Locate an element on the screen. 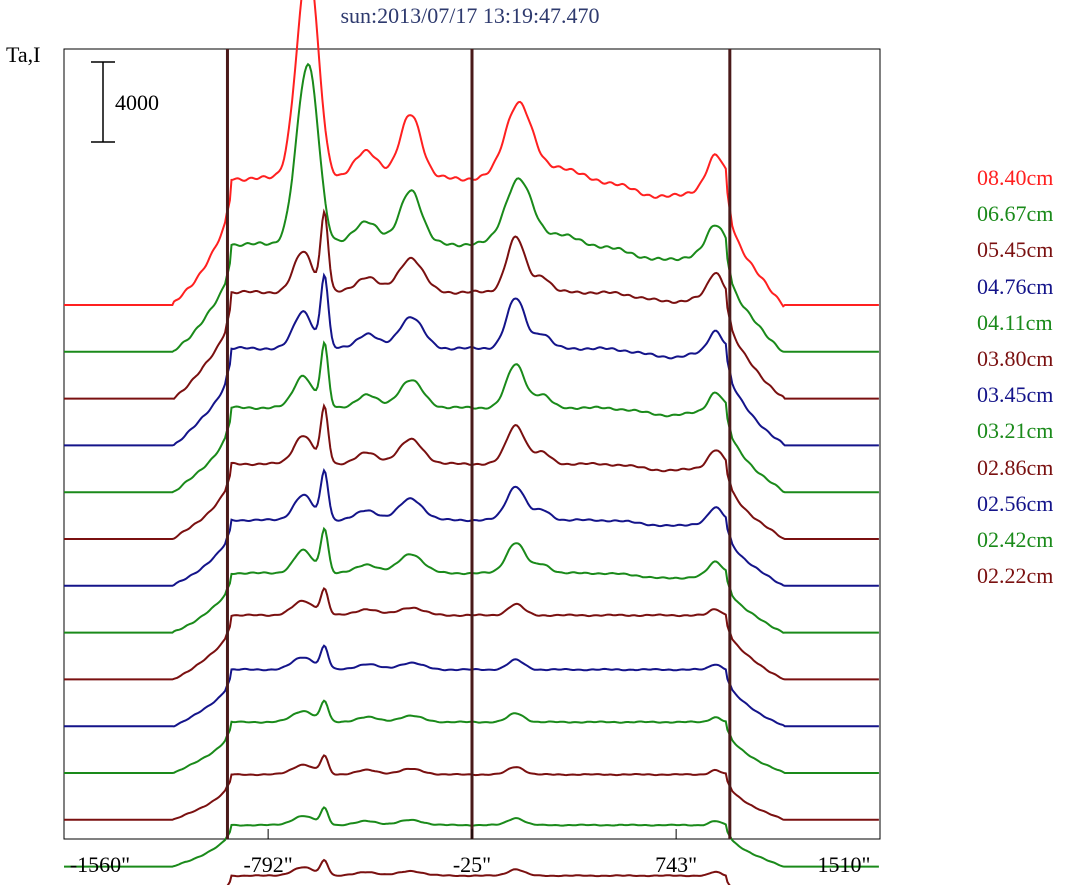  legend-item-04-11cm: 04.11cm is located at coordinates (1015, 322).